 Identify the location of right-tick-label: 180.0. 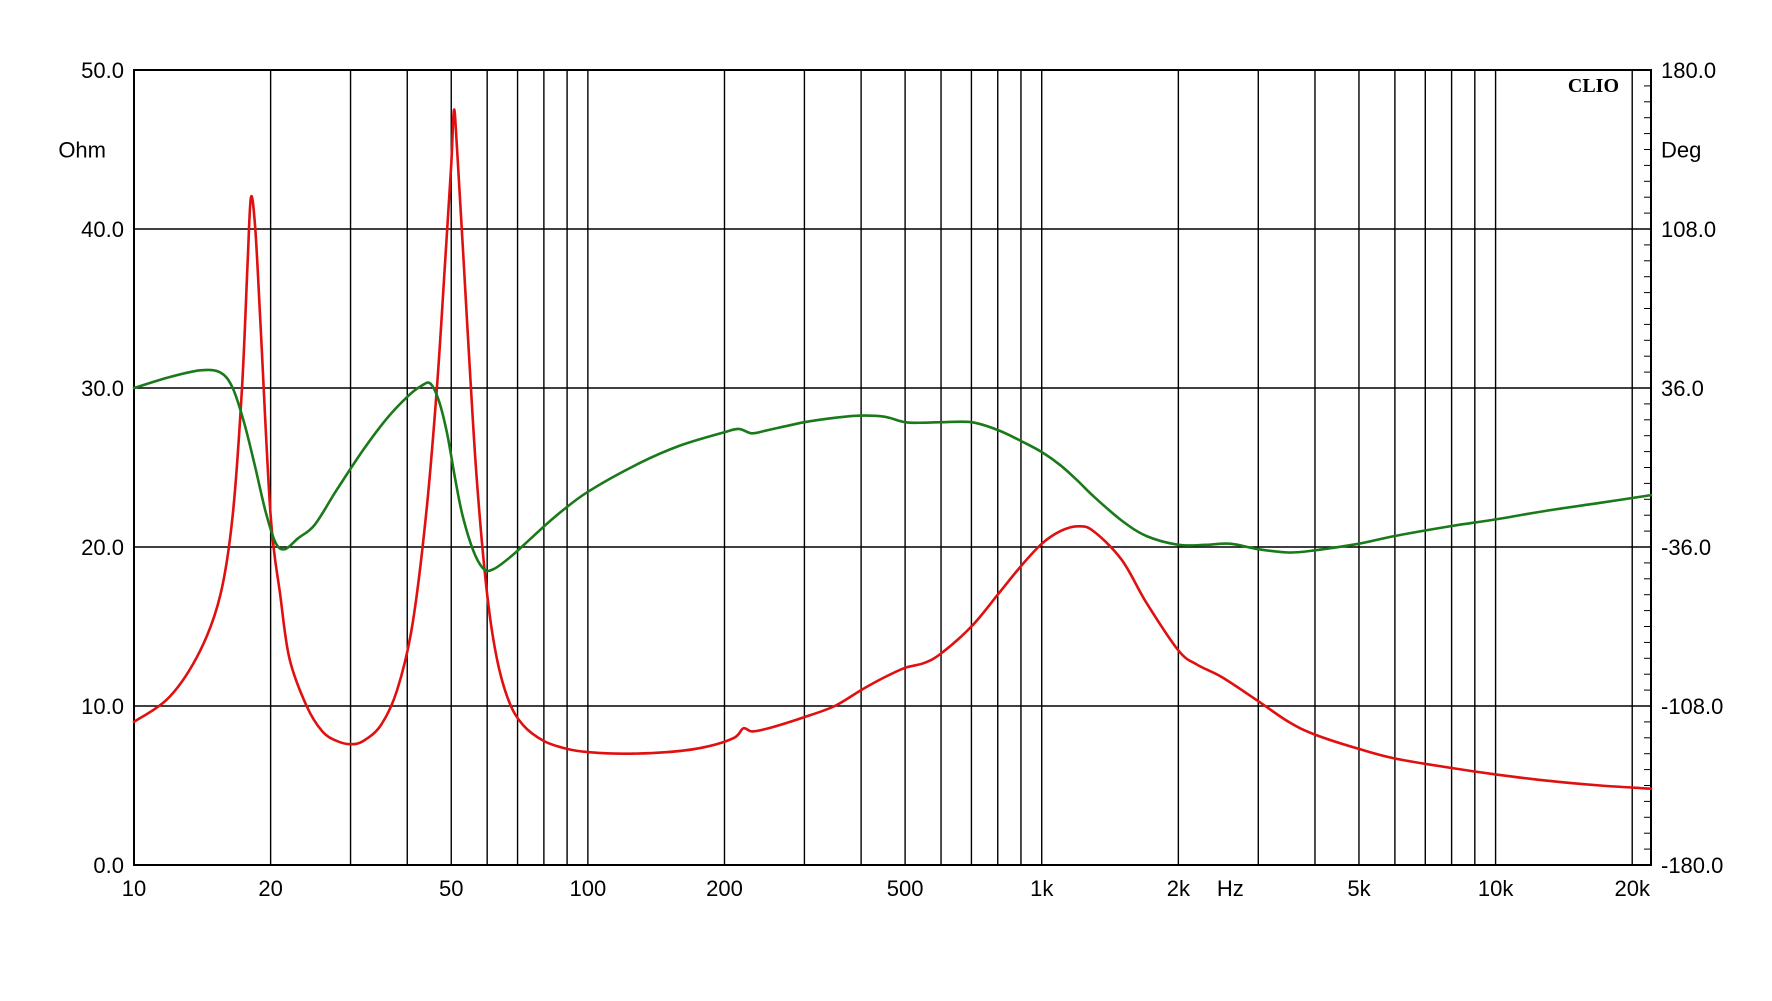
(1688, 70).